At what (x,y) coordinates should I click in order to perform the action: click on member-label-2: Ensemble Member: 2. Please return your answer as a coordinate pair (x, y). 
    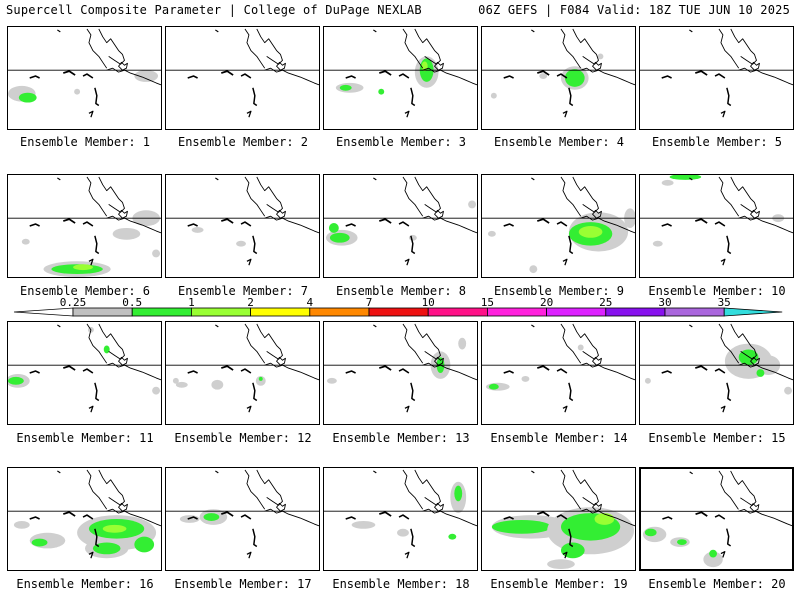
    Looking at the image, I should click on (243, 142).